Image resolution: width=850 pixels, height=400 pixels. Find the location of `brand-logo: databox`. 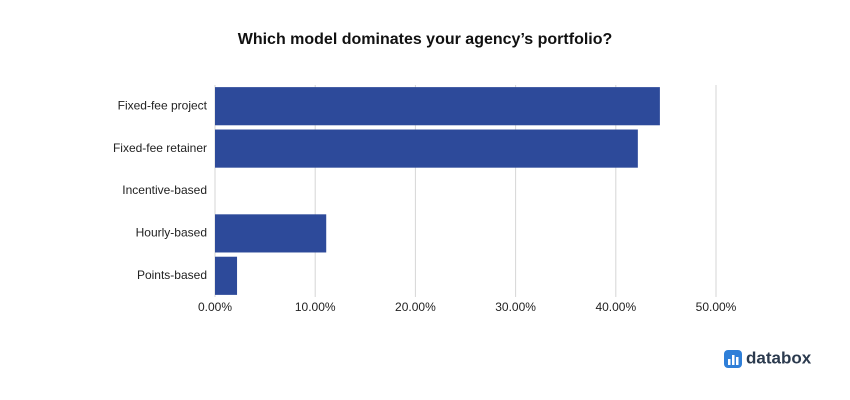

brand-logo: databox is located at coordinates (768, 358).